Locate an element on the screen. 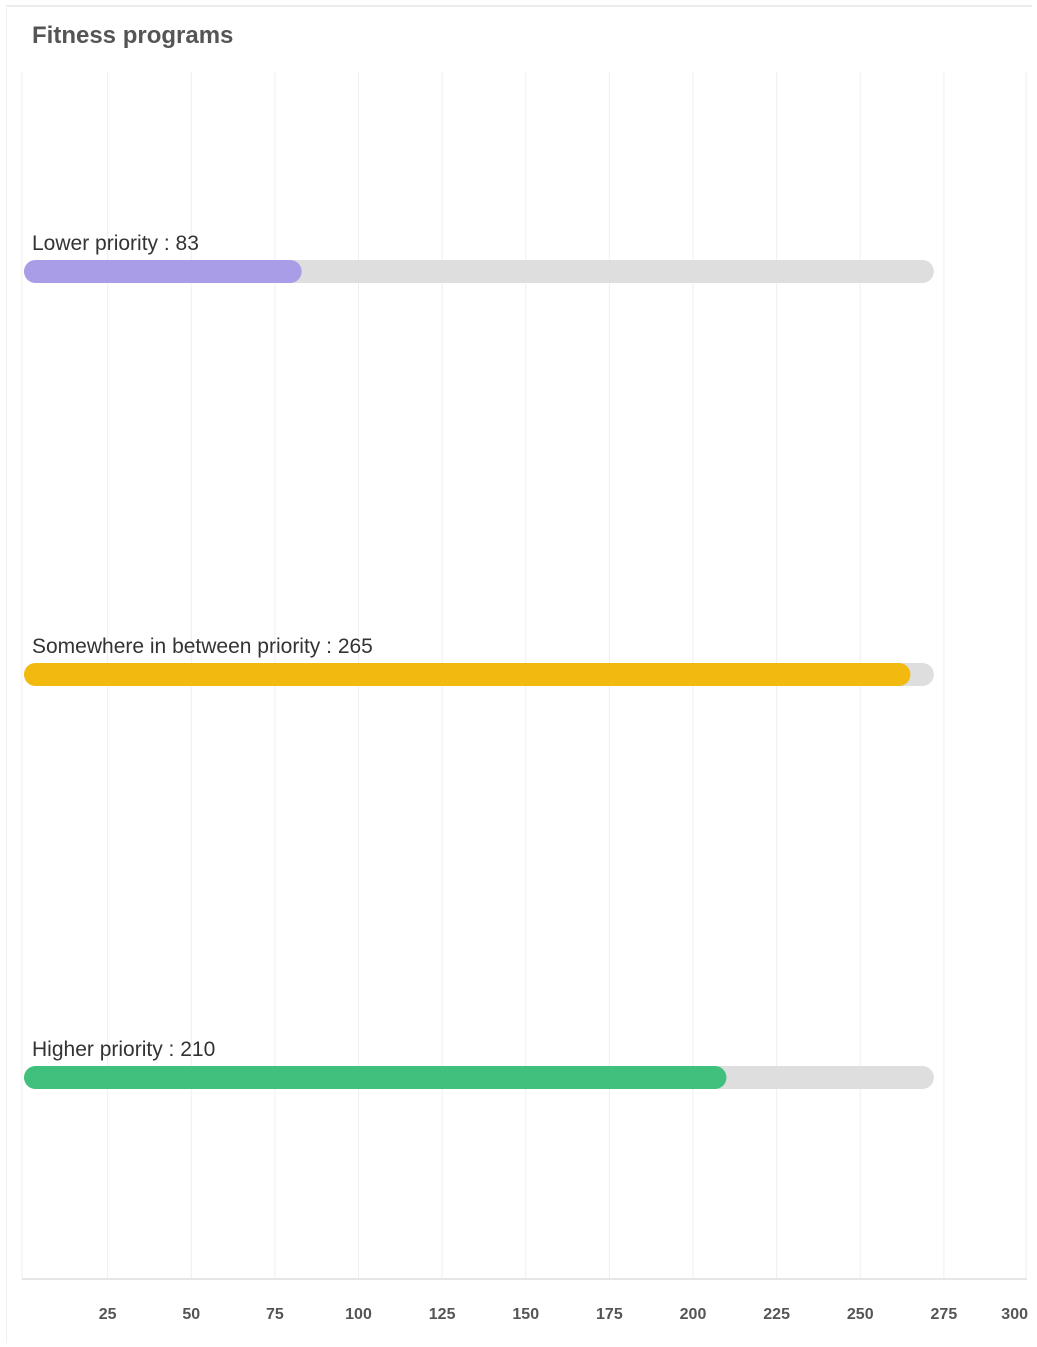  x-tick-label: 200 is located at coordinates (693, 1314).